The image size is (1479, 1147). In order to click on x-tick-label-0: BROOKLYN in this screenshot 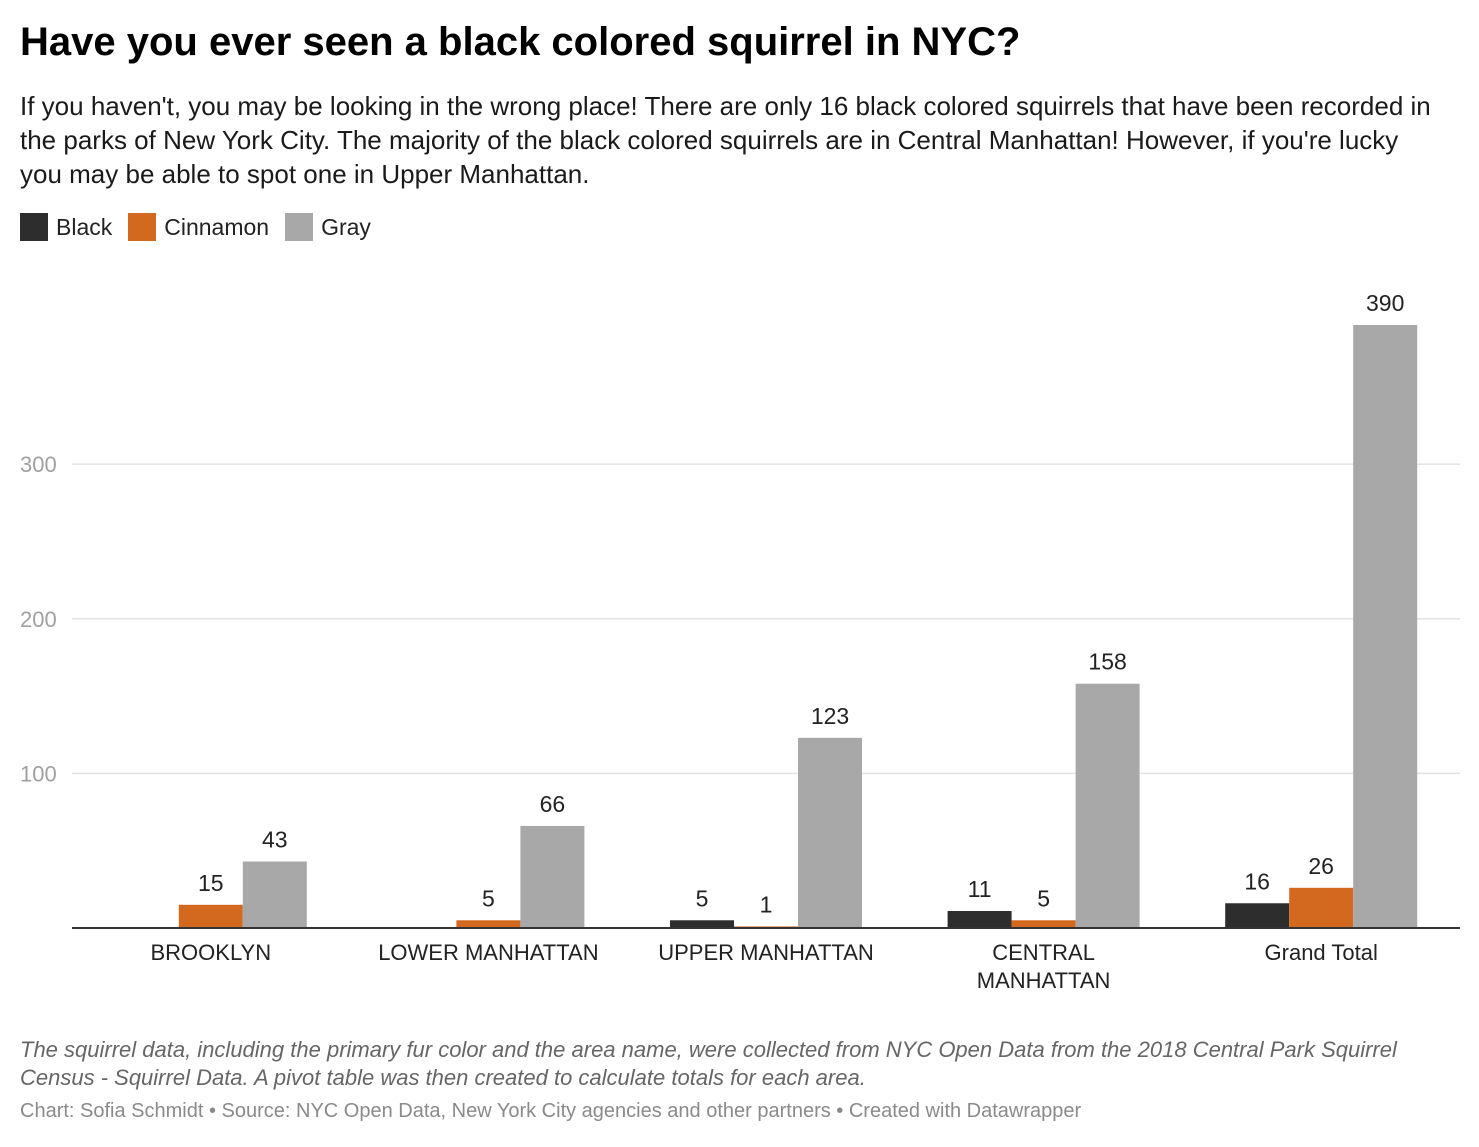, I will do `click(210, 952)`.